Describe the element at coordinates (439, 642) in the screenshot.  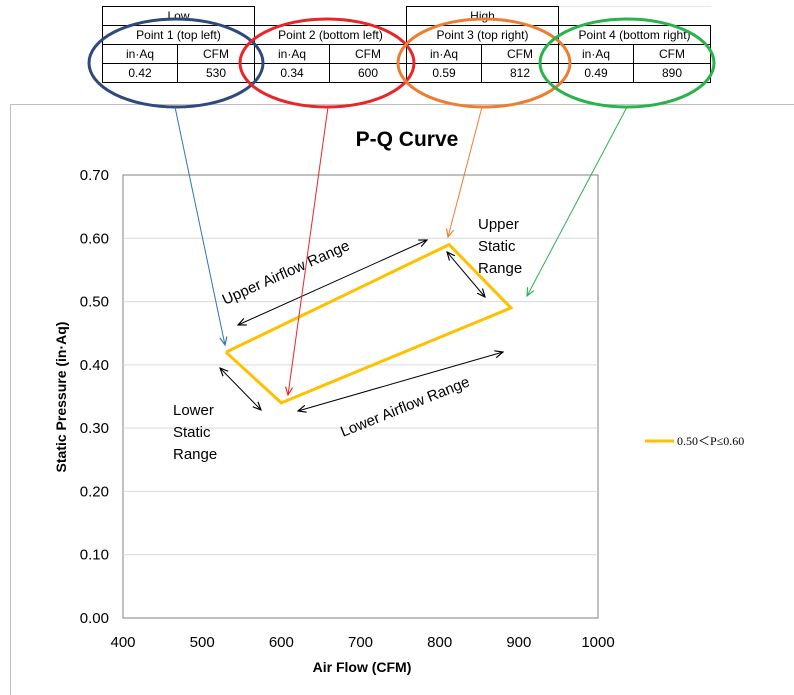
I see `x-tick-label: 800` at that location.